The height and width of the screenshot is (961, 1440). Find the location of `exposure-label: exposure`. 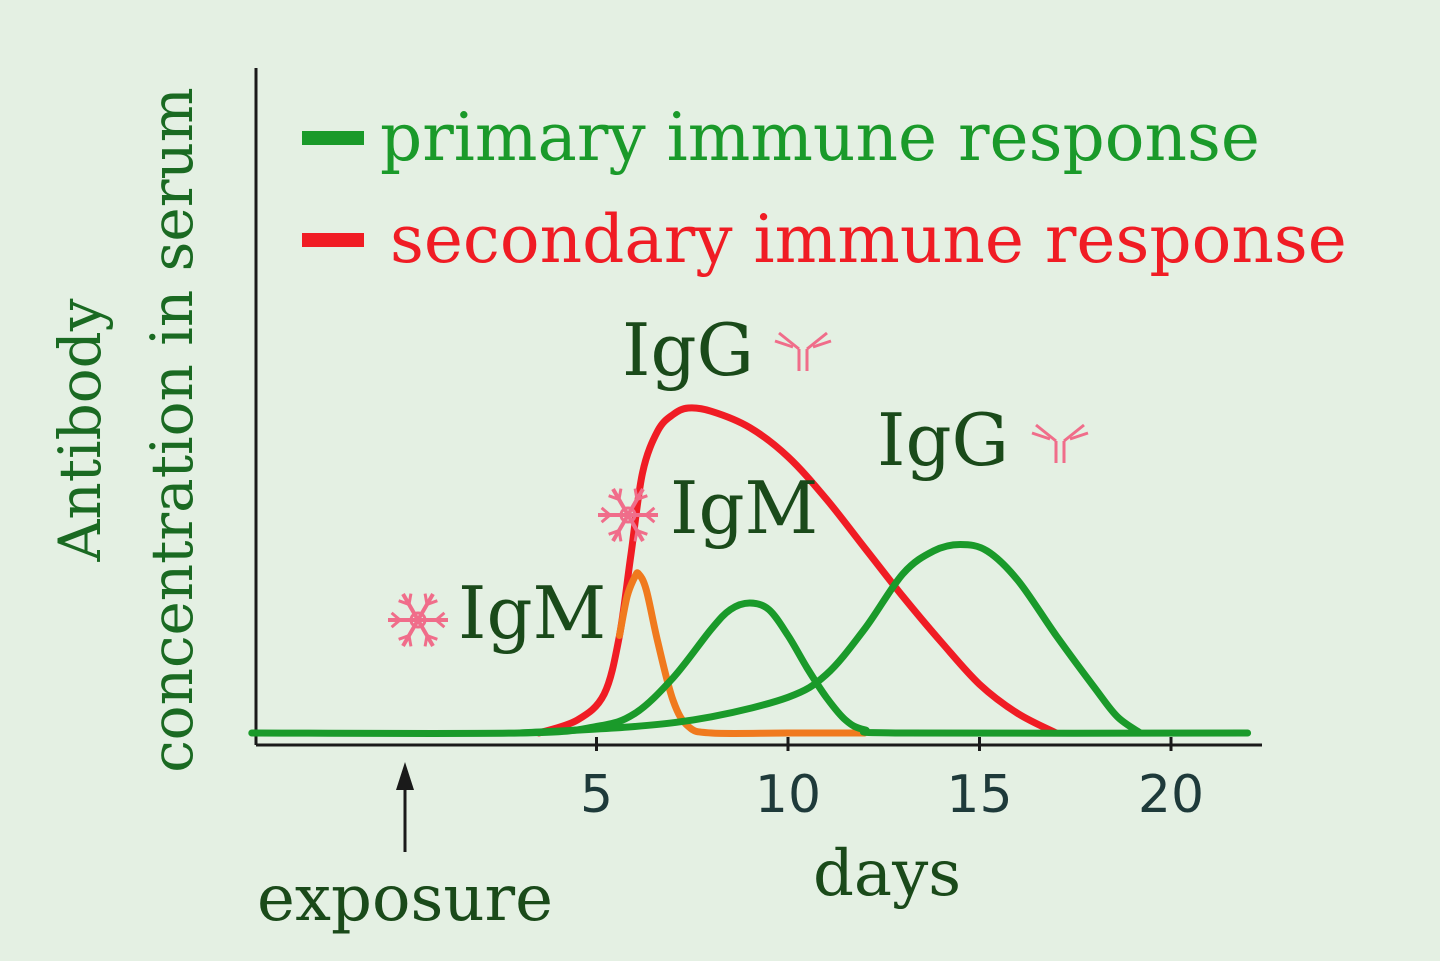

exposure-label: exposure is located at coordinates (405, 899).